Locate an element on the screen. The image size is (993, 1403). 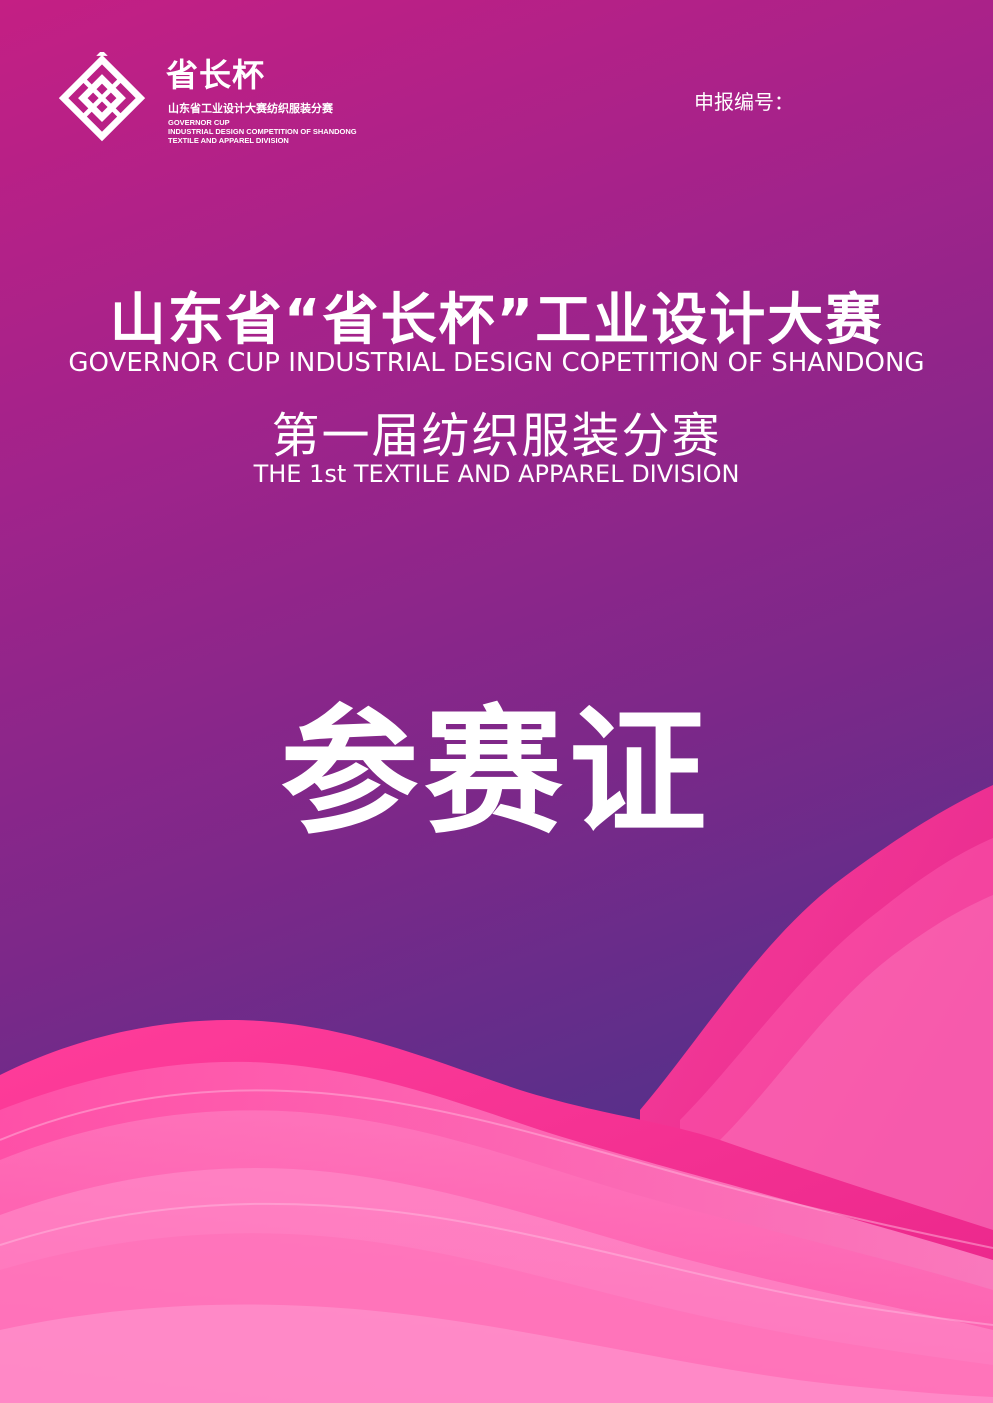
division-subtitle-en: THE 1st TEXTILE AND APPAREL DIVISION is located at coordinates (496, 474).